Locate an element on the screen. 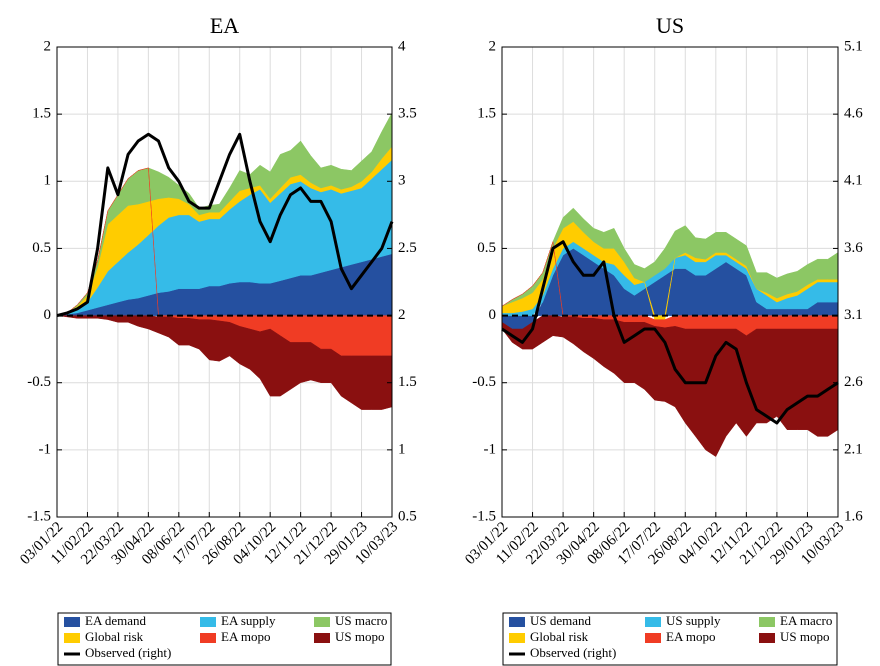 The height and width of the screenshot is (666, 880). y2-tick-label: 2.6 is located at coordinates (853, 382).